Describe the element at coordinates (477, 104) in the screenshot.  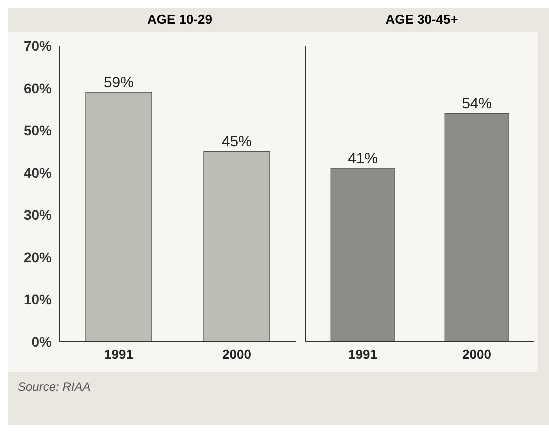
I see `data-label: 54%` at that location.